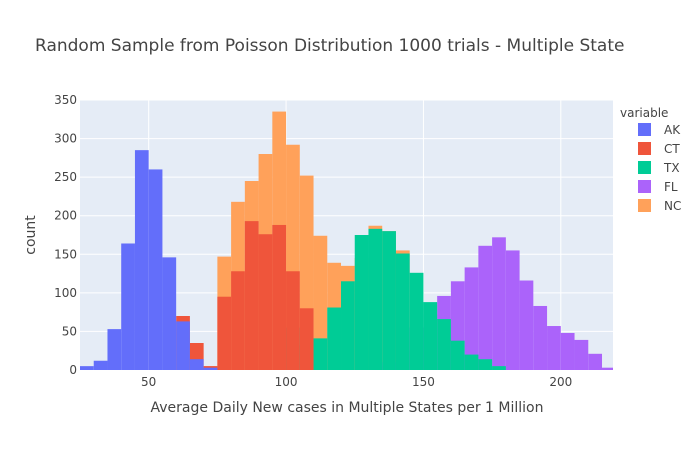  I want to click on series-AK, so click(149, 260).